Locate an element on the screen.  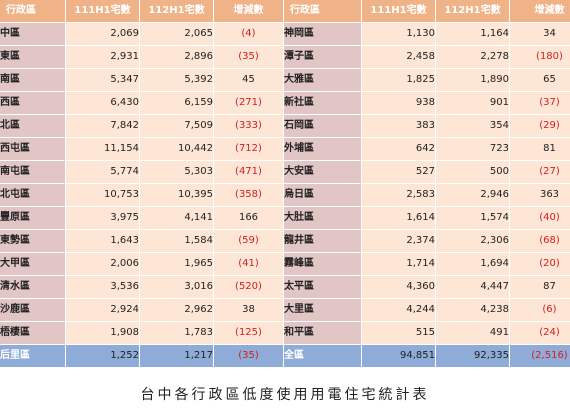
district-name: 霧峰區 is located at coordinates (323, 264).